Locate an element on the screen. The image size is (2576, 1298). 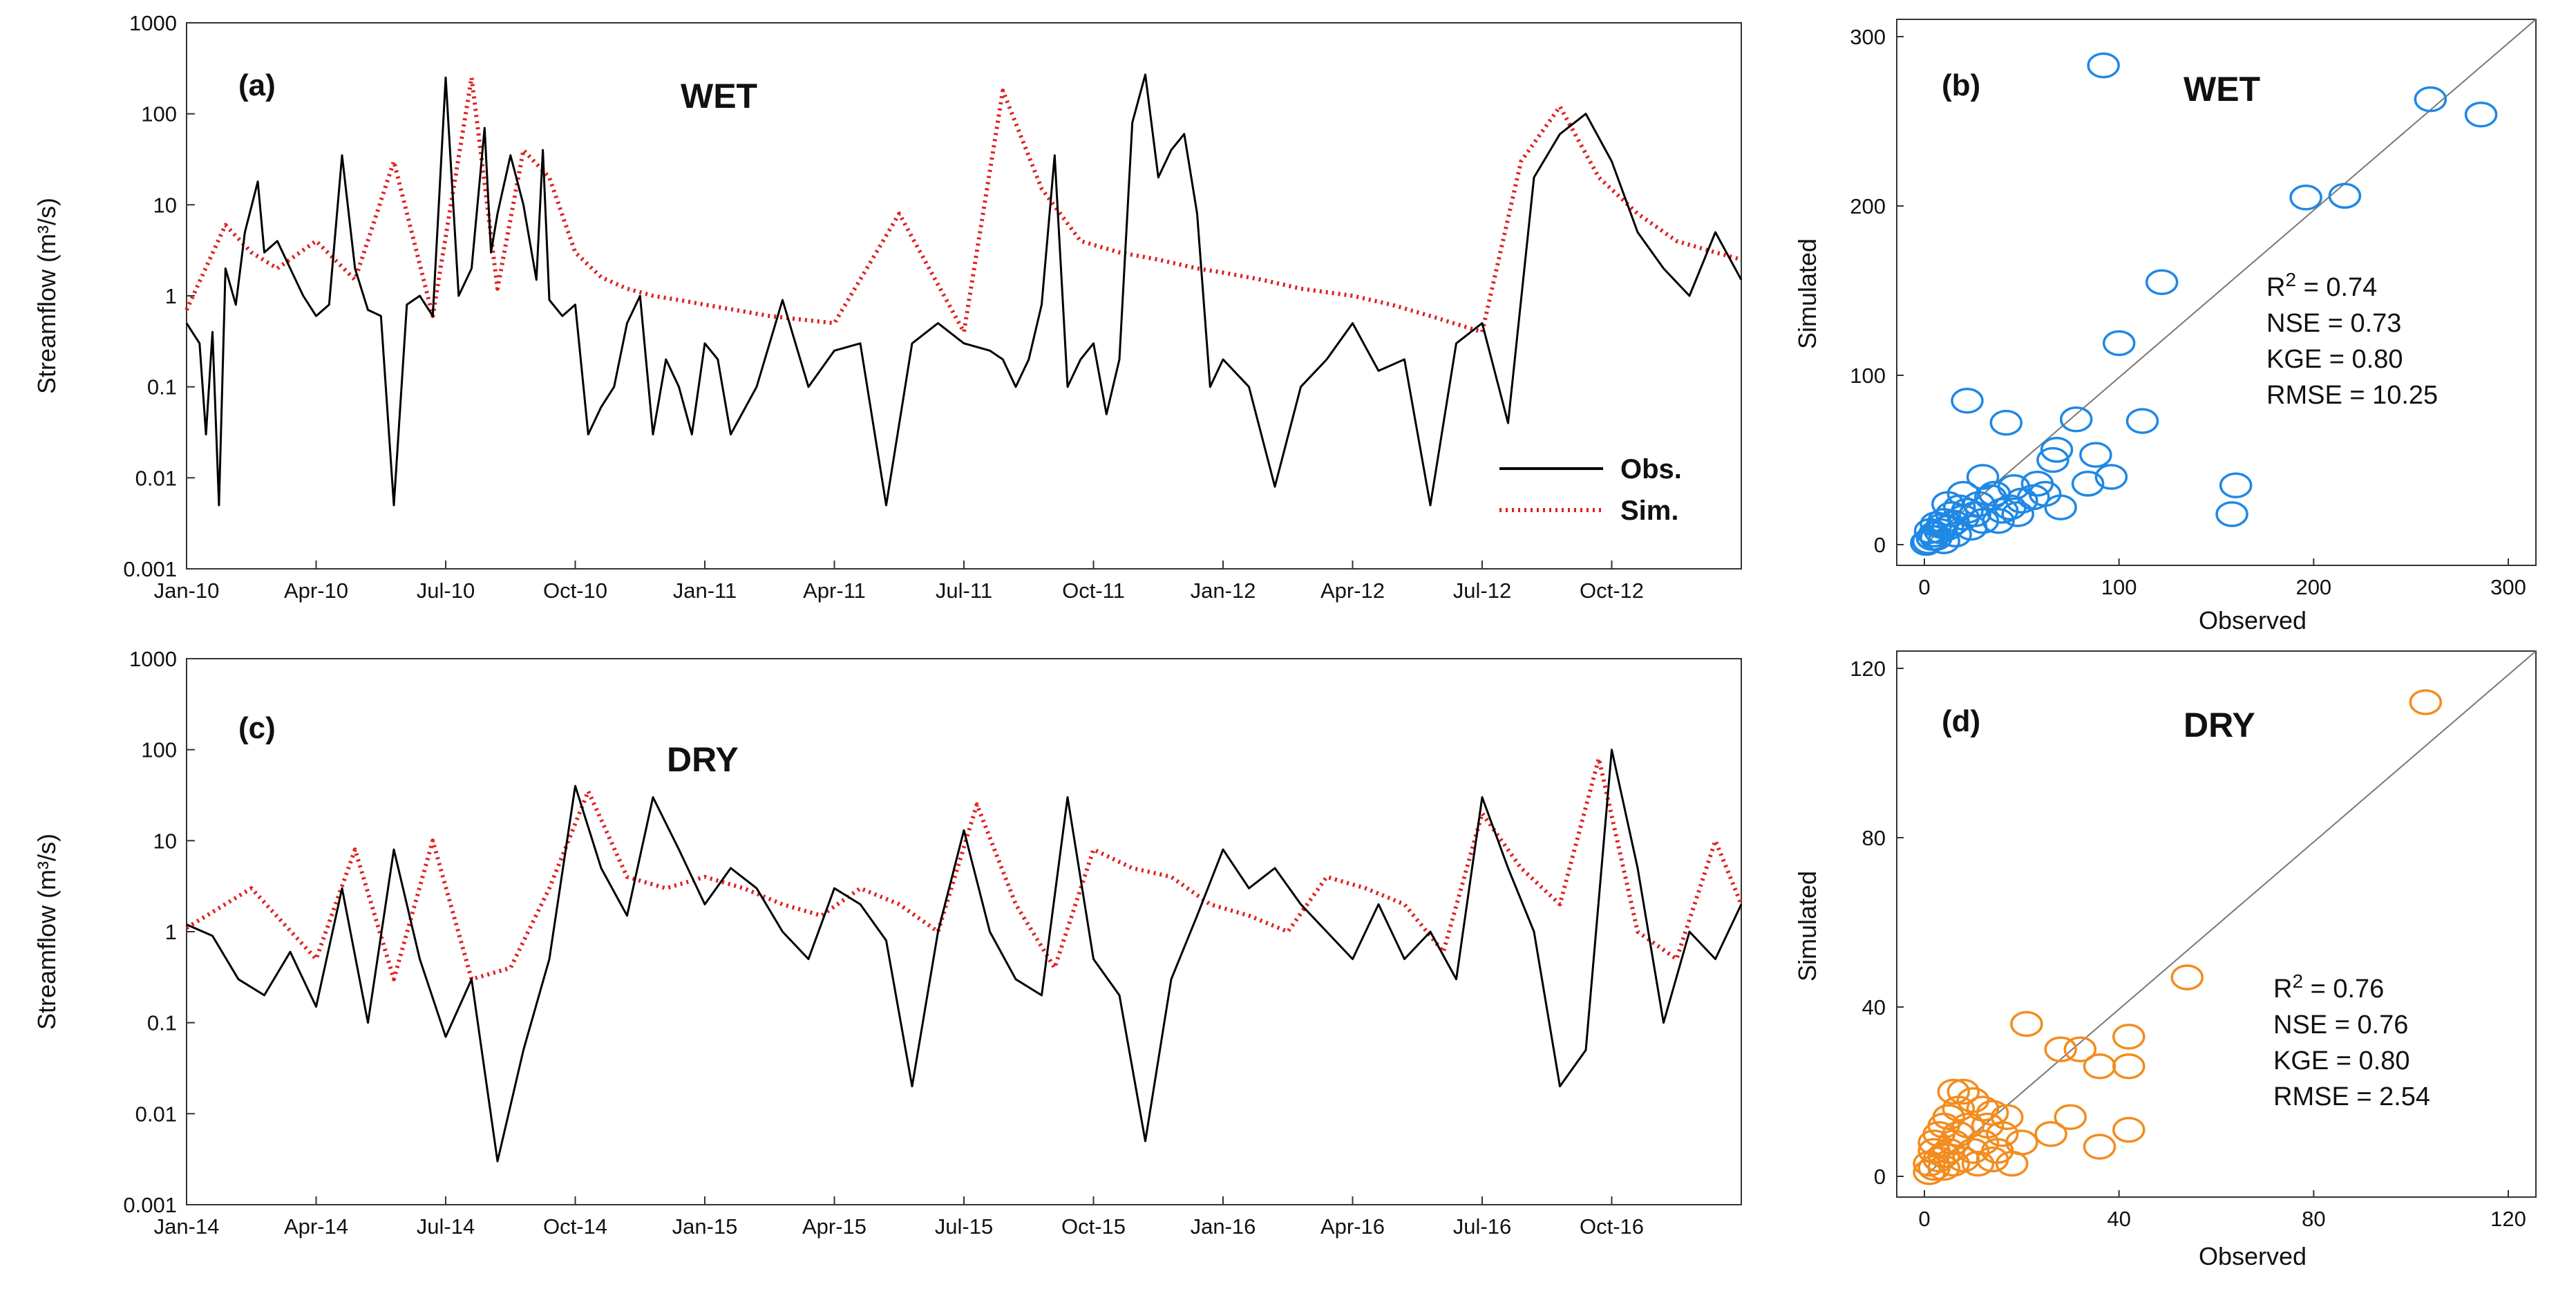
panel-b-frame is located at coordinates (2216, 293).